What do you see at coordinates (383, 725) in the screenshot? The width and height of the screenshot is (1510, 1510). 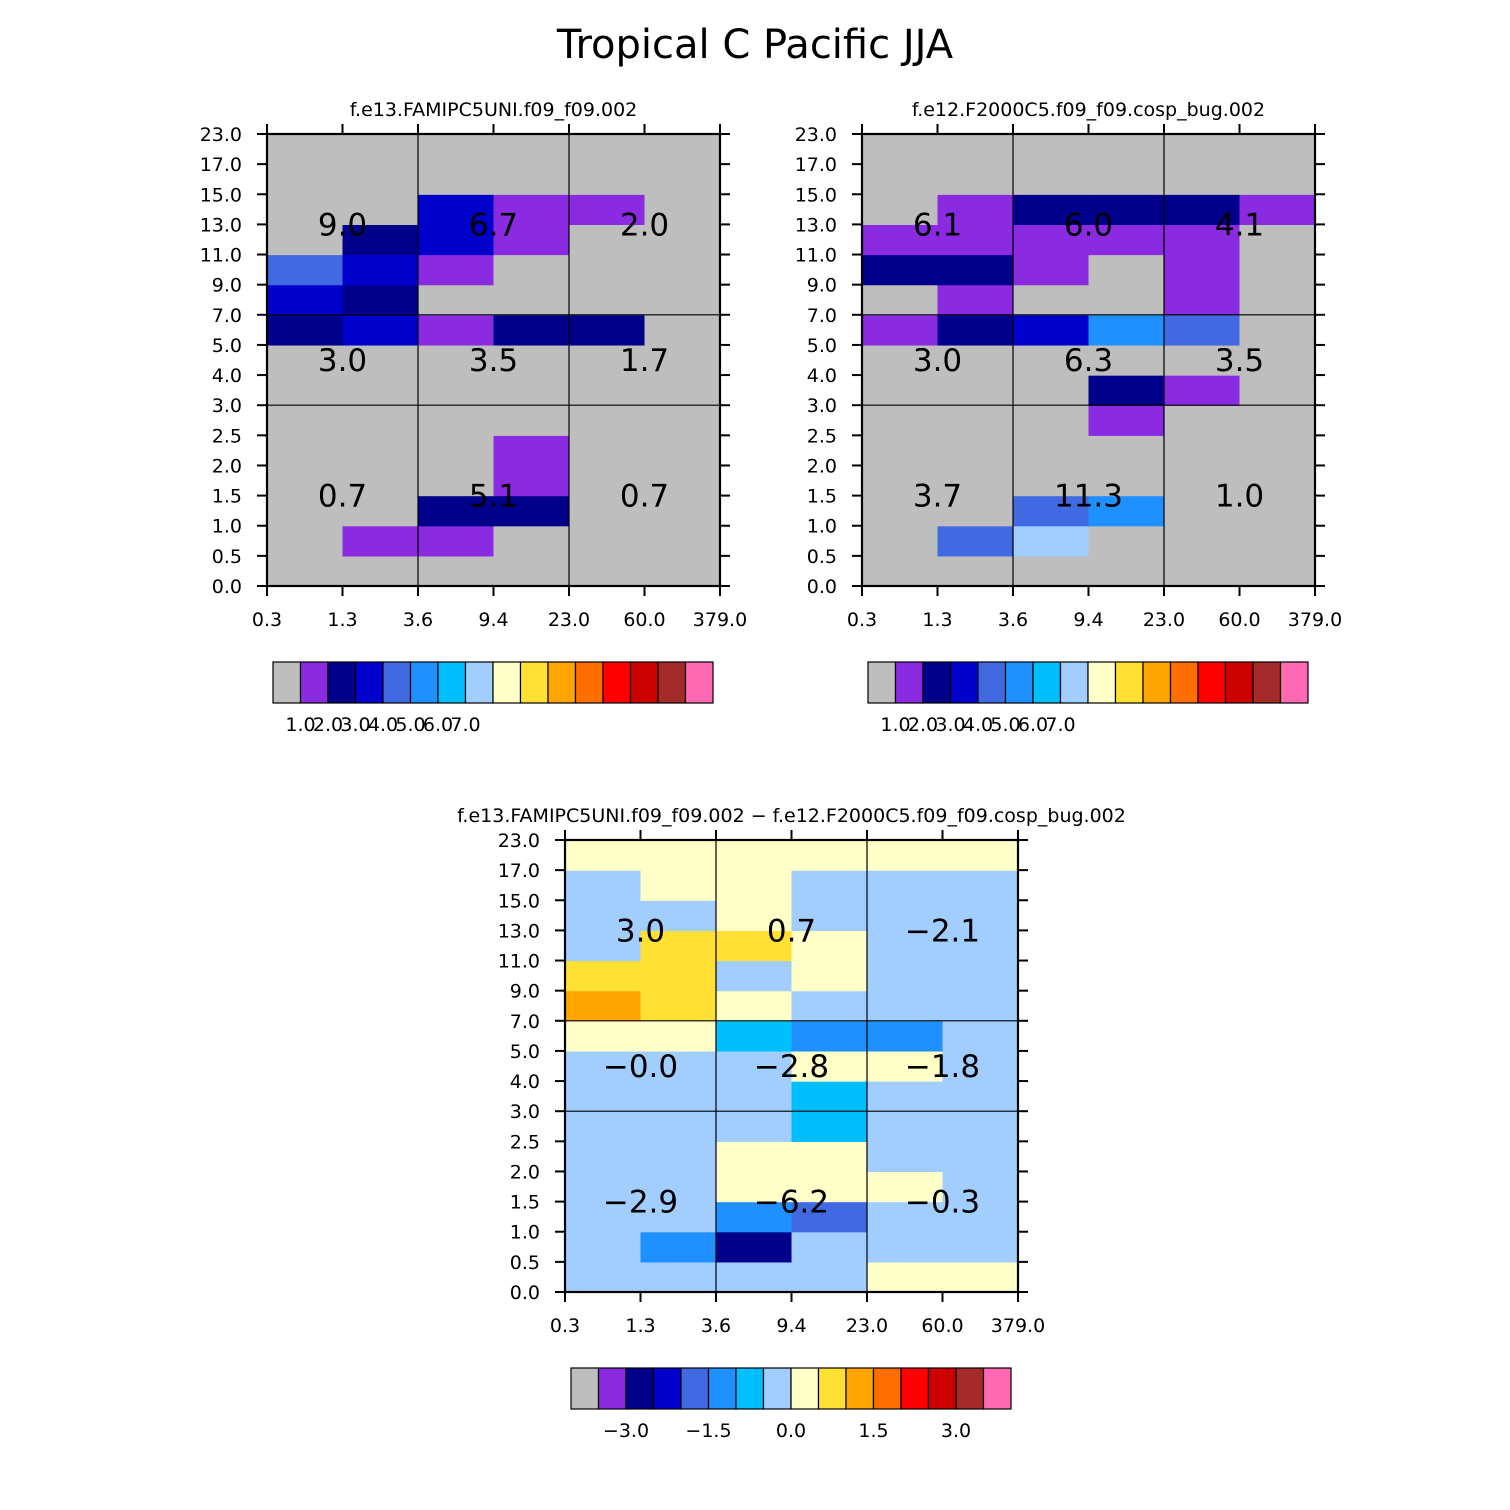 I see `colorbar-label: 4.0` at bounding box center [383, 725].